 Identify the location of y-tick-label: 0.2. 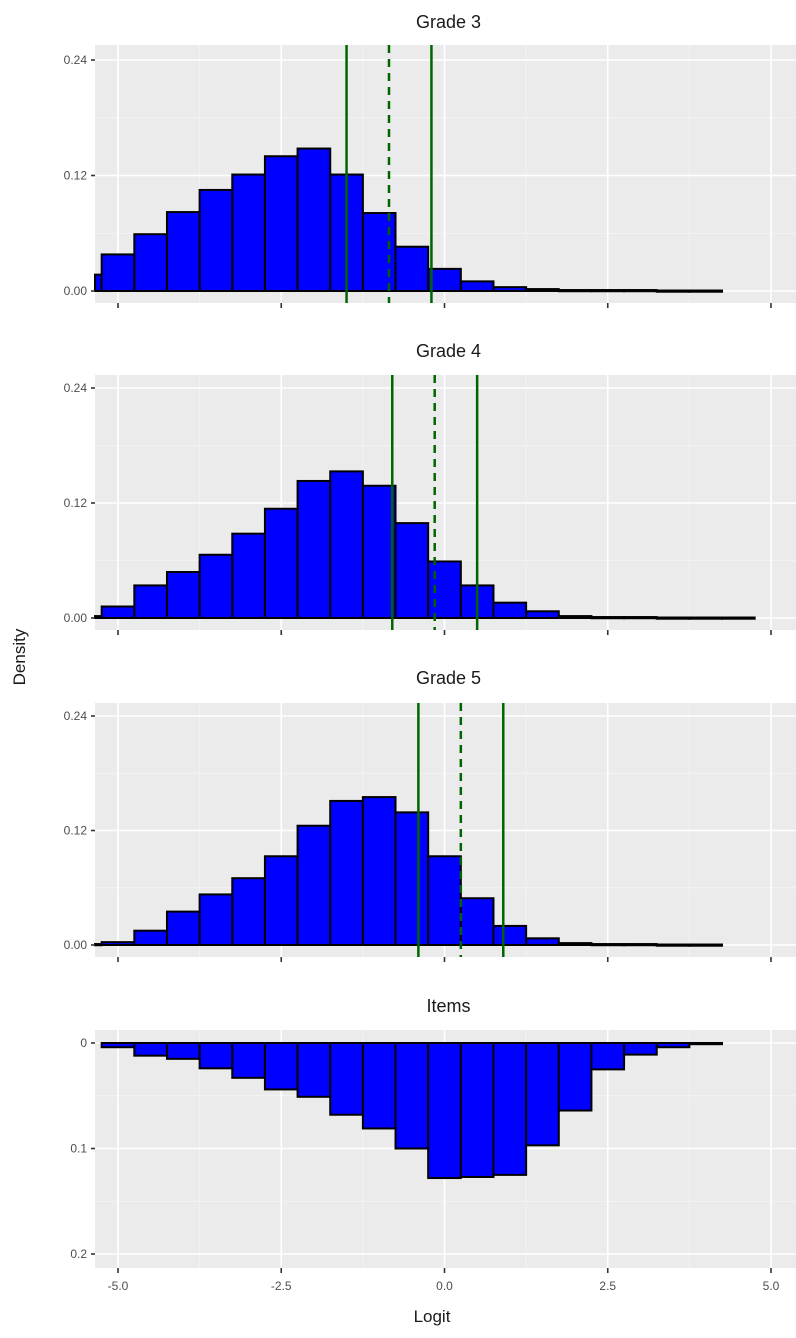
(78, 1254).